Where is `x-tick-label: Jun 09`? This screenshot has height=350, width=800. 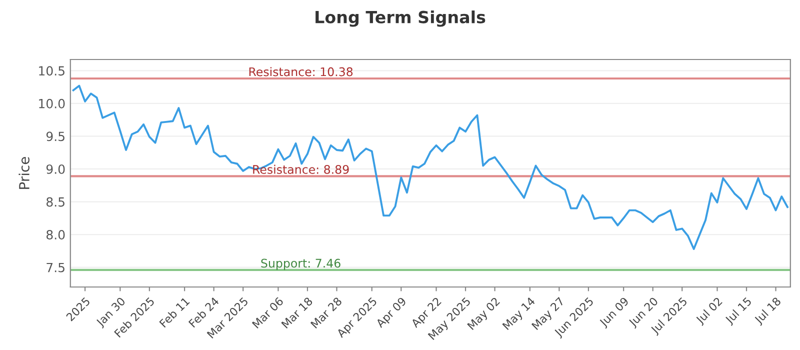
x-tick-label: Jun 09 is located at coordinates (614, 312).